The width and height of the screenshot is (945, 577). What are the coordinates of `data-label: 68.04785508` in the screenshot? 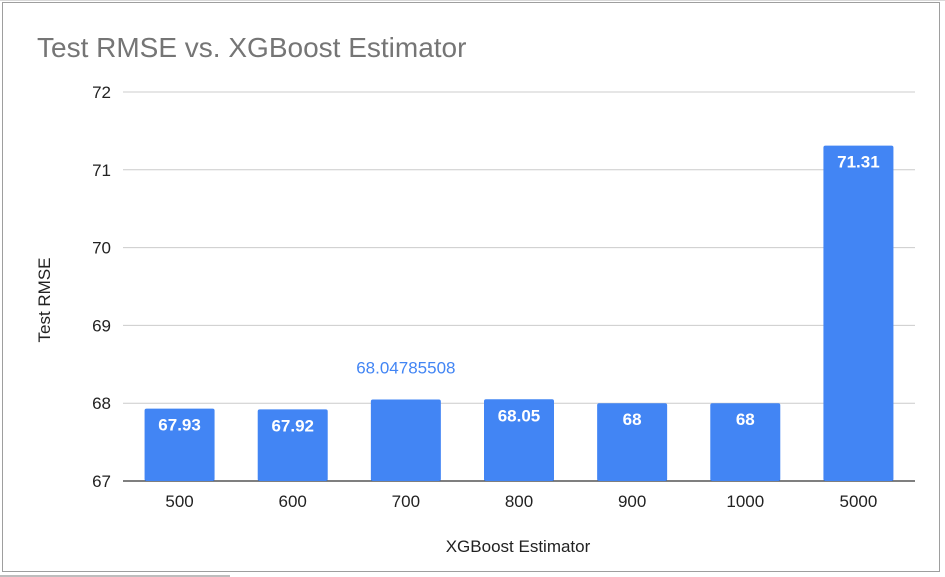 It's located at (405, 367).